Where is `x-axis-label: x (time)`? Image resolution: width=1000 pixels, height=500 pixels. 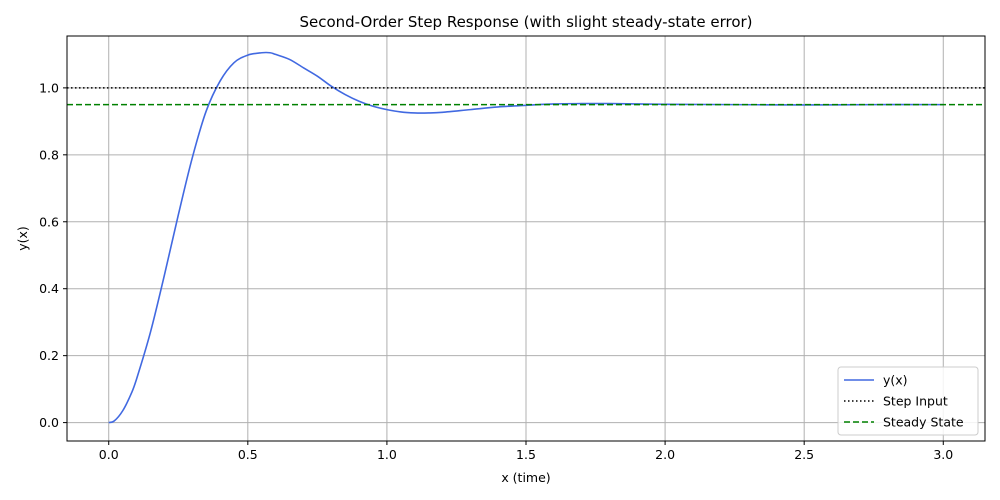 x-axis-label: x (time) is located at coordinates (525, 477).